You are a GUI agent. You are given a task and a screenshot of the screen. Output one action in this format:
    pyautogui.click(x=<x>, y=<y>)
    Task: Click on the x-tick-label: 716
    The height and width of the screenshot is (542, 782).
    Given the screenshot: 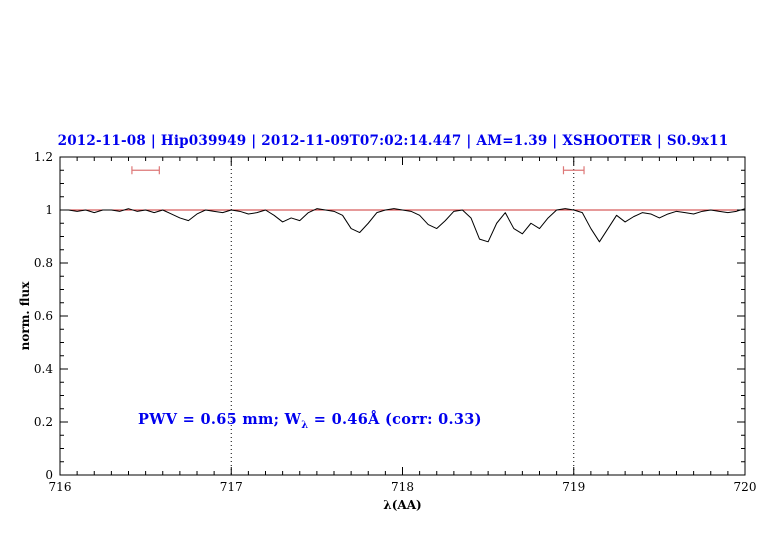 What is the action you would take?
    pyautogui.click(x=60, y=487)
    